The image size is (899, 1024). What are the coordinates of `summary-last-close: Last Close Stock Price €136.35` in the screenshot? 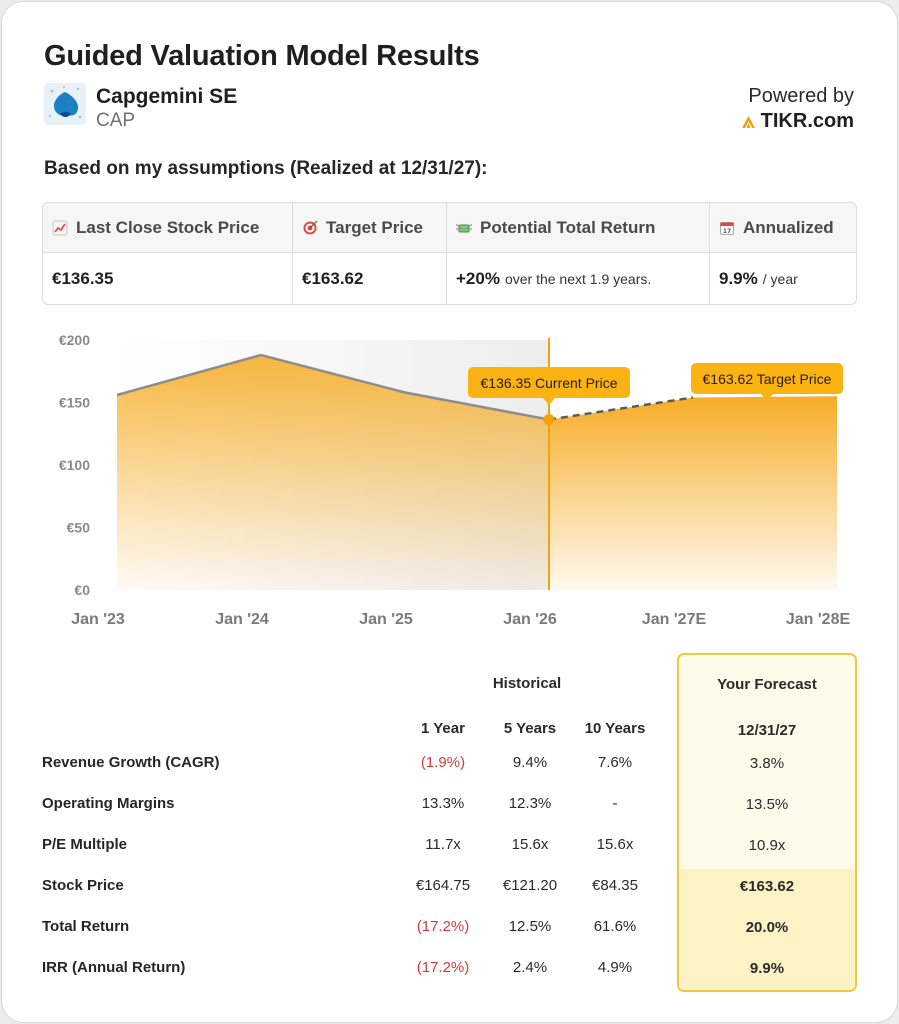 It's located at (168, 253).